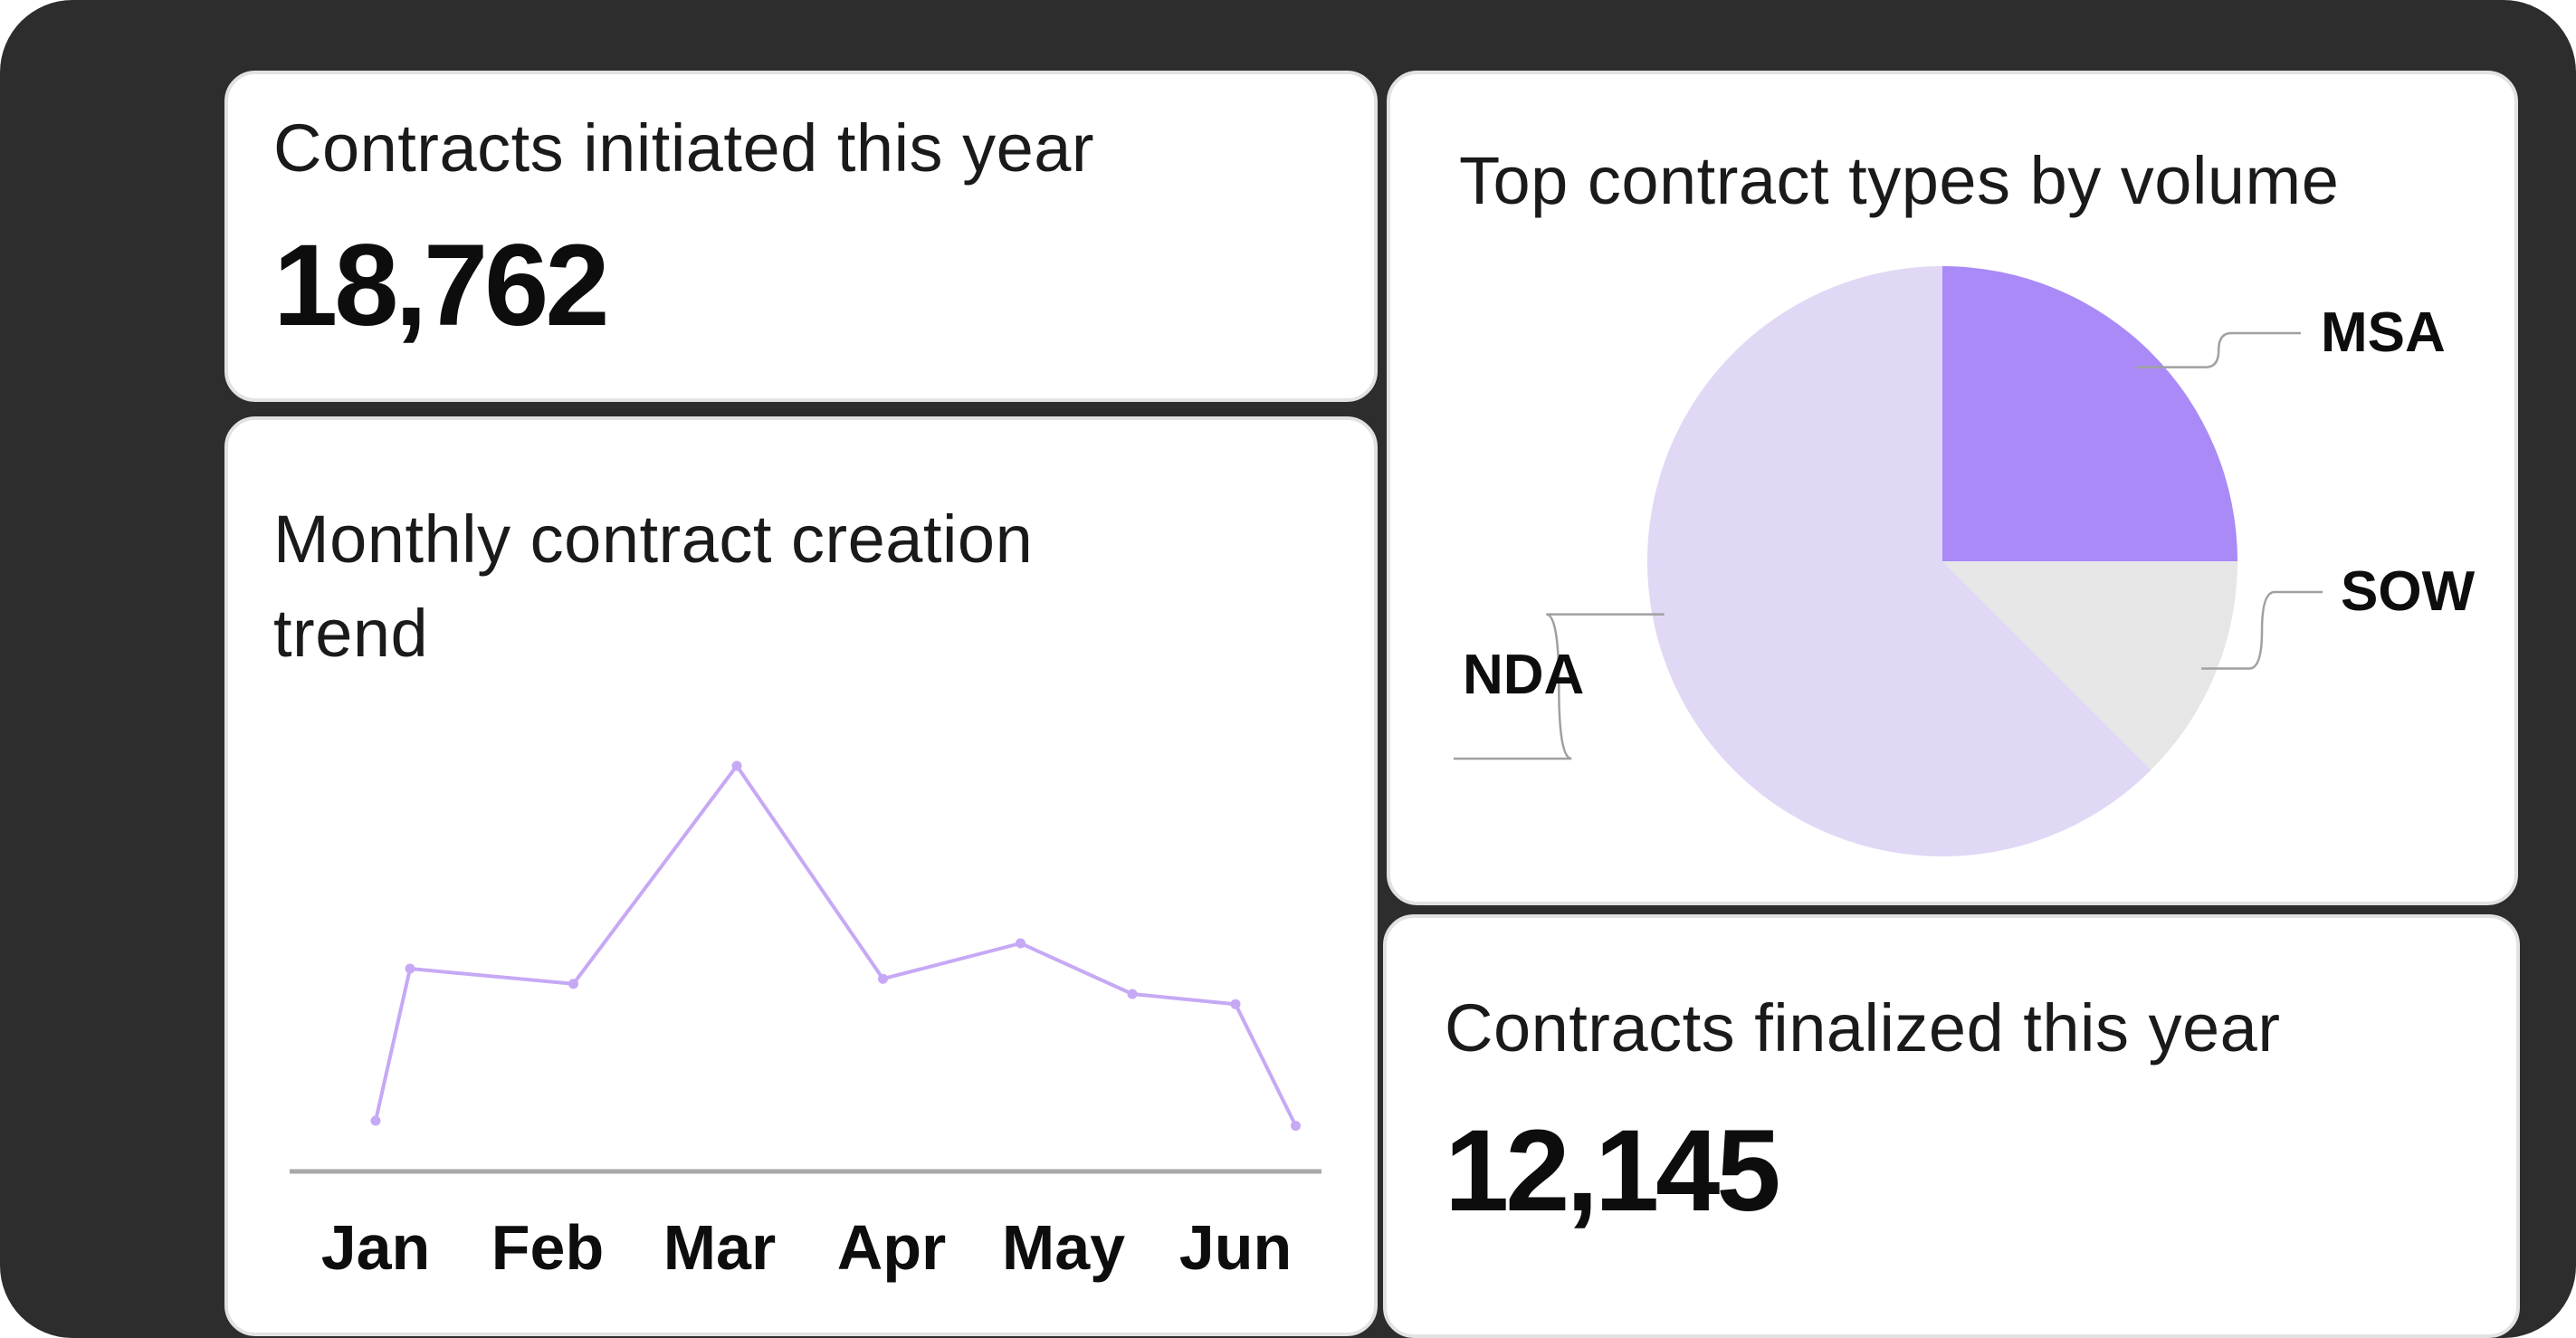 This screenshot has width=2576, height=1338. Describe the element at coordinates (801, 236) in the screenshot. I see `contracts-initiated-card: Contracts initiated this year 18,762` at that location.